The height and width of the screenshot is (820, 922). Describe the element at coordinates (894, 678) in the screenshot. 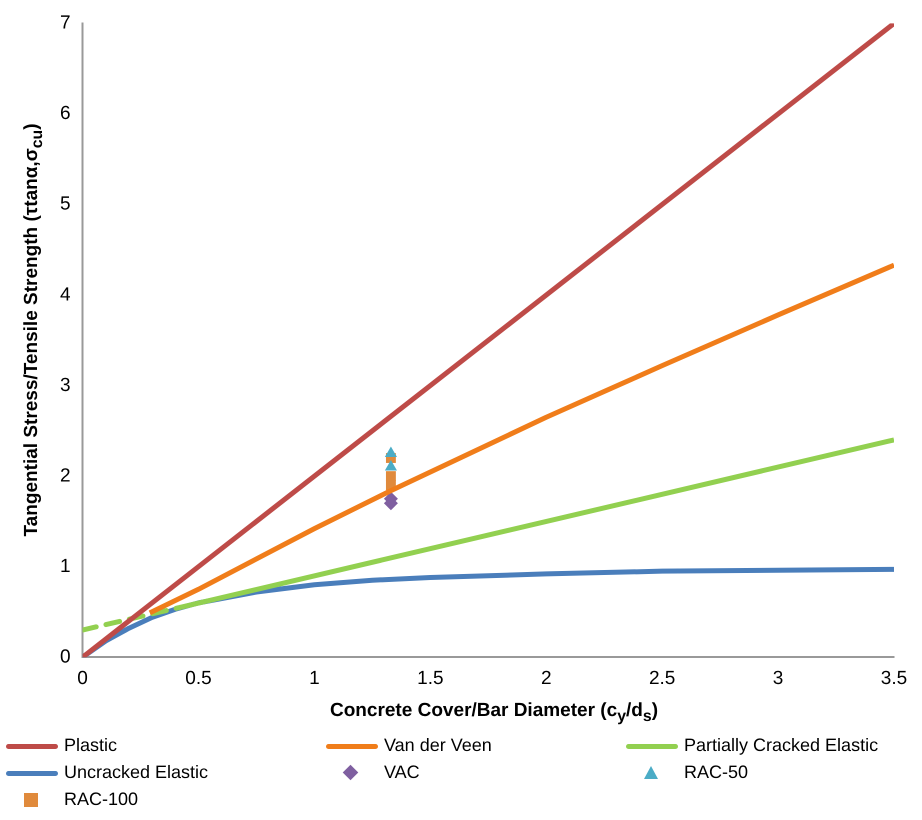

I see `x-tick-label: 3.5` at that location.